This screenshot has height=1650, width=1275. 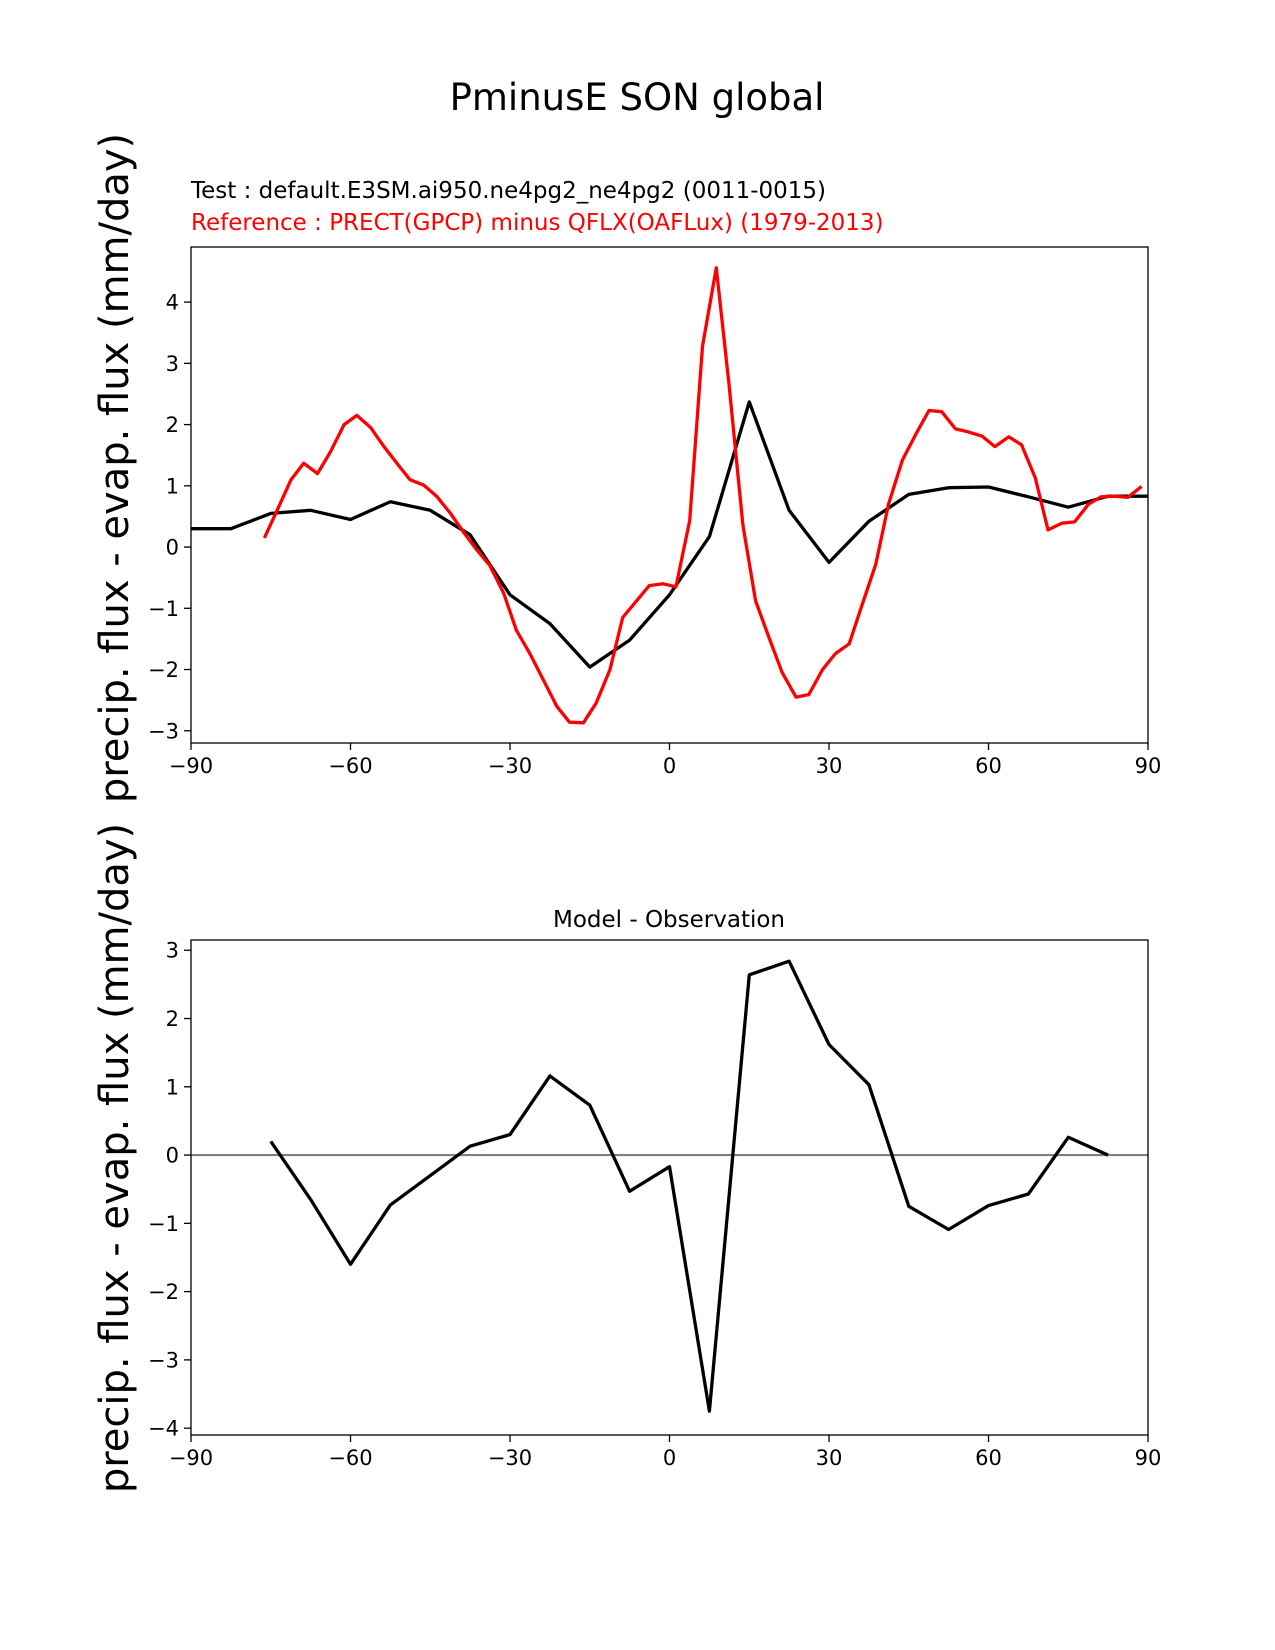 What do you see at coordinates (510, 766) in the screenshot?
I see `top-x-tick-label: −30` at bounding box center [510, 766].